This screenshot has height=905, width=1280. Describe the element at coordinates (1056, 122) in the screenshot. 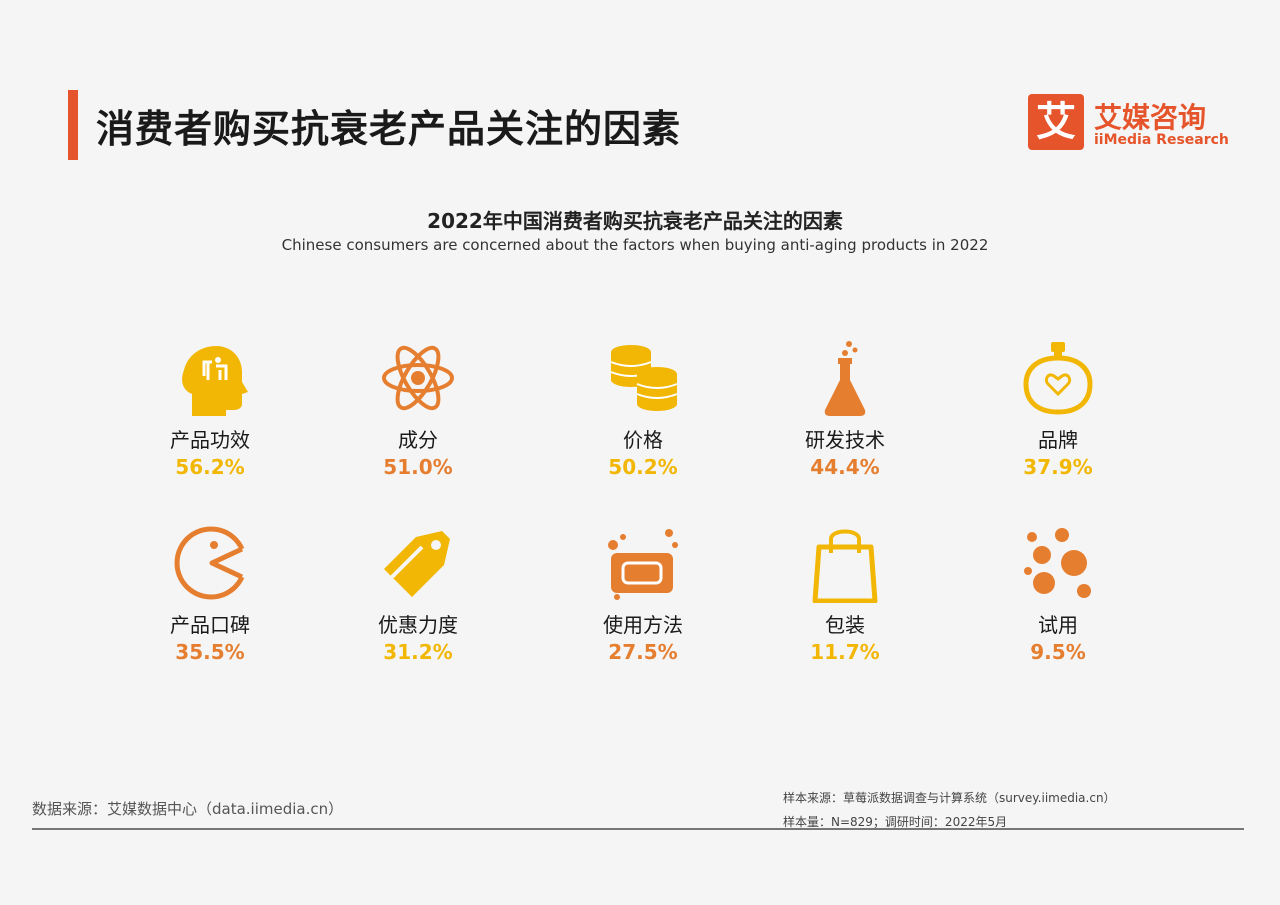

I see `logo-mark: 艾` at that location.